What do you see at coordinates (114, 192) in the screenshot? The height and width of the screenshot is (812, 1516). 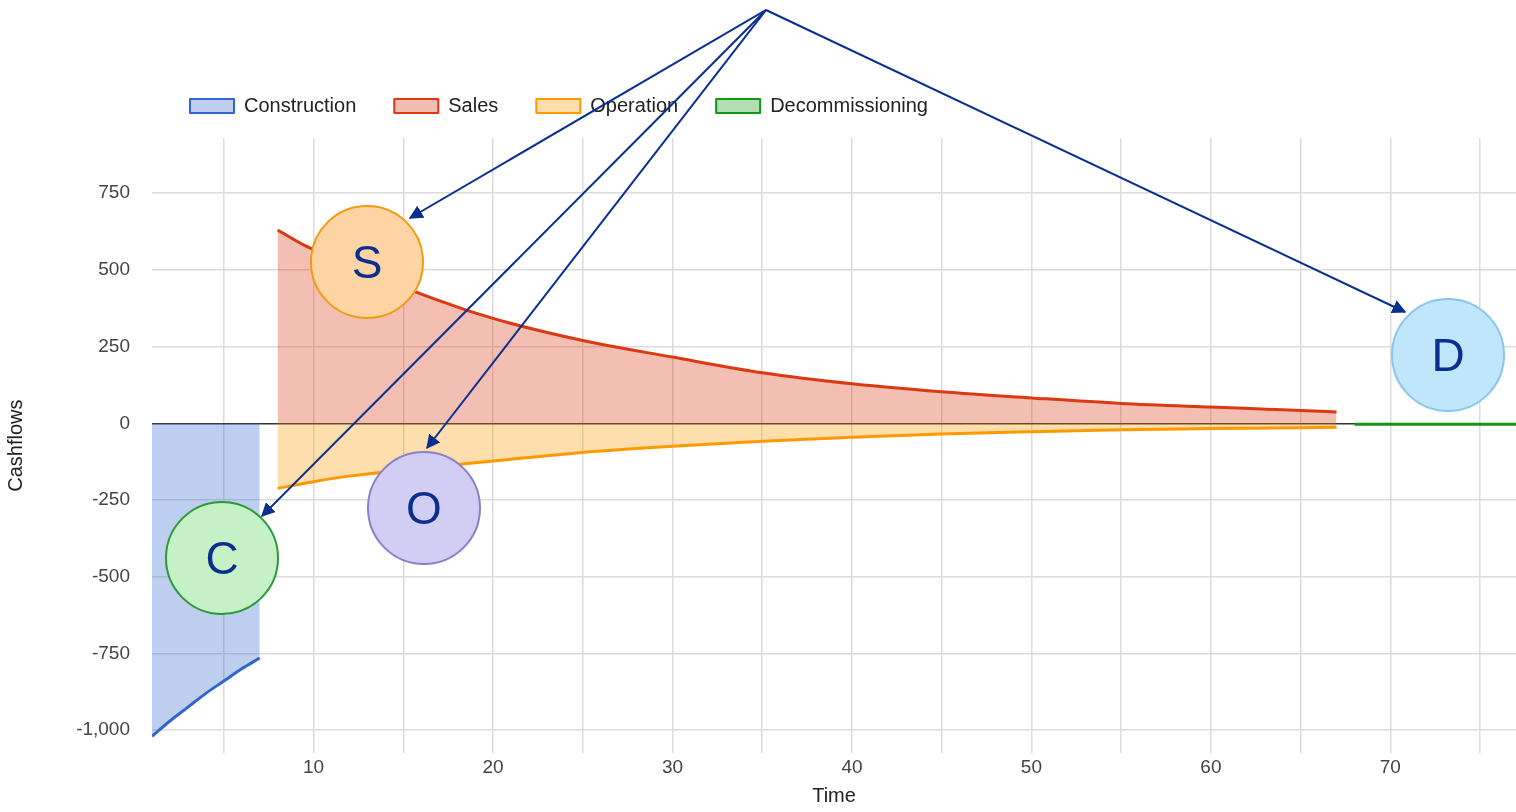 I see `y-tick-label: 750` at bounding box center [114, 192].